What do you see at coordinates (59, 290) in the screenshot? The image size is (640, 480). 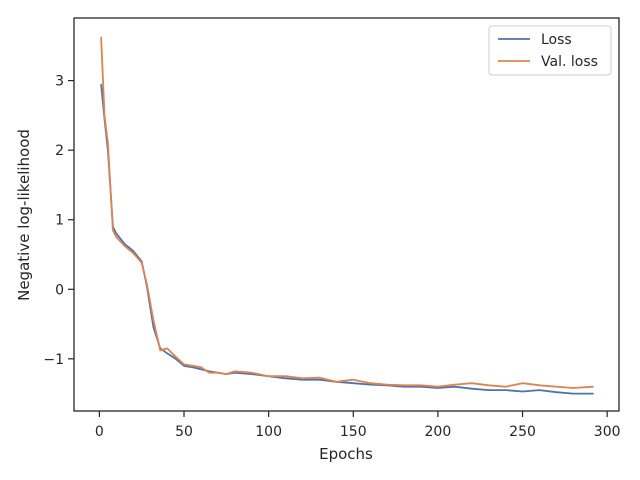 I see `y-tick-label: 0` at bounding box center [59, 290].